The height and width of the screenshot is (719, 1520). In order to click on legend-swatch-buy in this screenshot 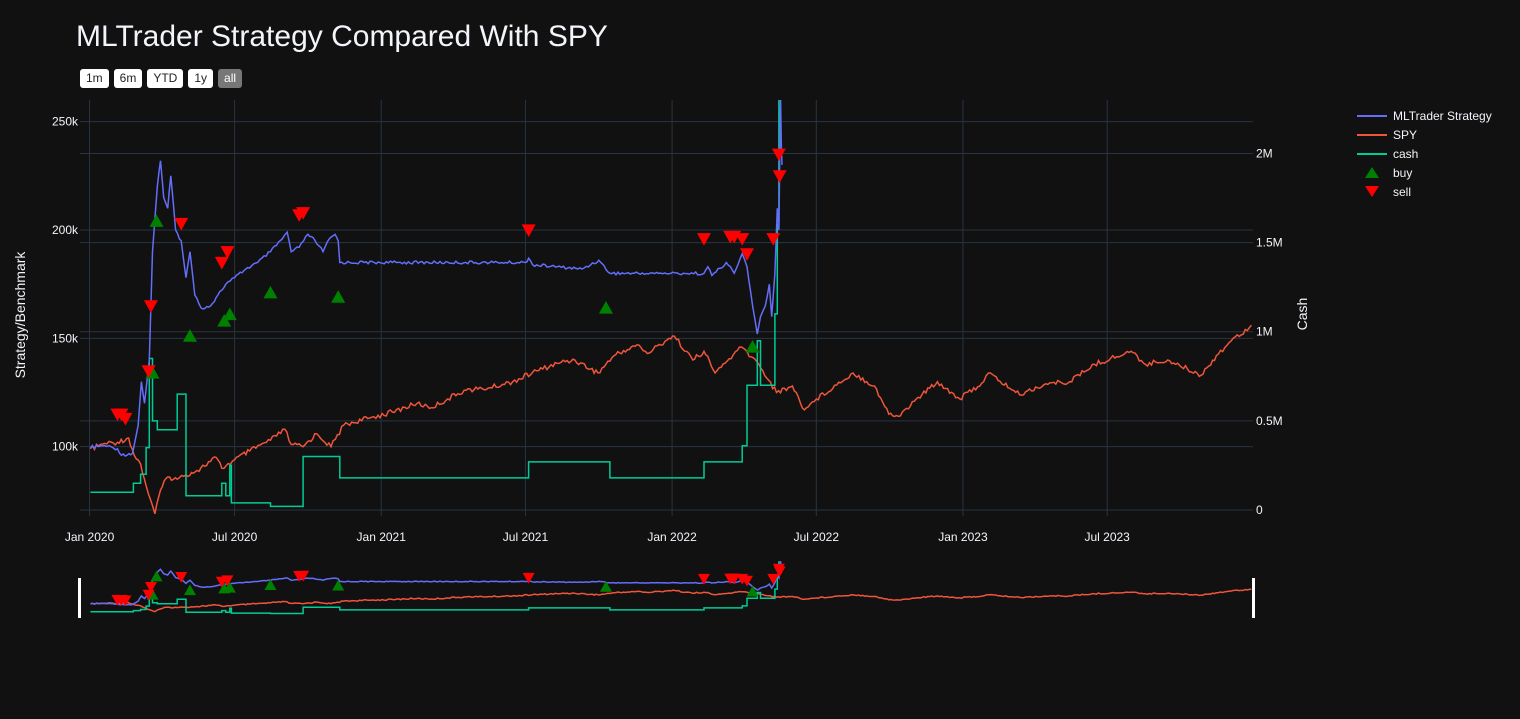, I will do `click(1372, 173)`.